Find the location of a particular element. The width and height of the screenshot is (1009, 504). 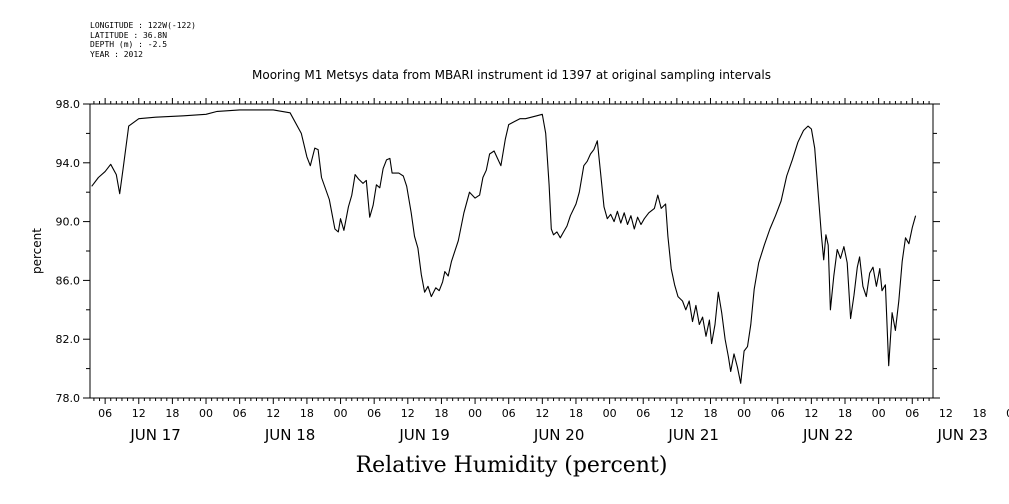

x-day-label: JUN 19 is located at coordinates (423, 435).